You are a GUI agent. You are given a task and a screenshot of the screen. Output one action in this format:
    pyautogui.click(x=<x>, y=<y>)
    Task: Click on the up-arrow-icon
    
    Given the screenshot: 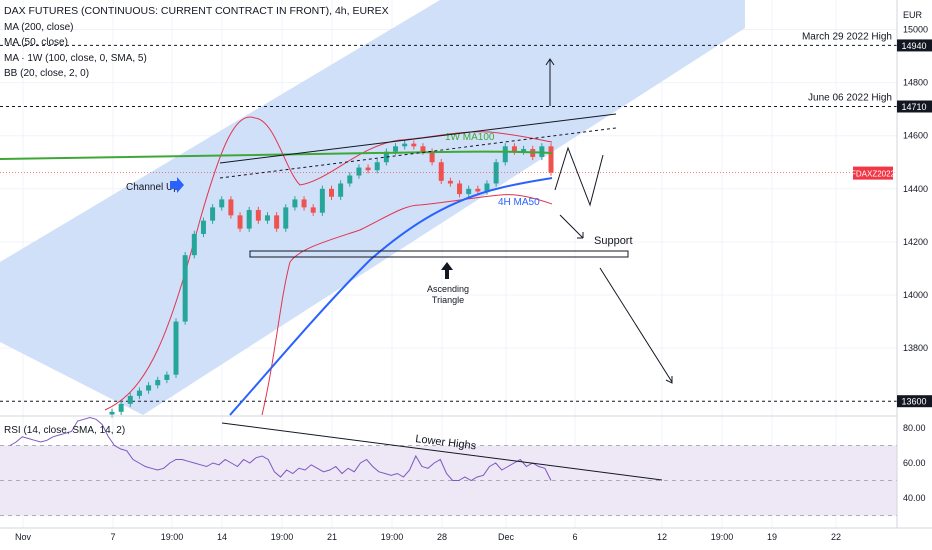 What is the action you would take?
    pyautogui.click(x=447, y=270)
    